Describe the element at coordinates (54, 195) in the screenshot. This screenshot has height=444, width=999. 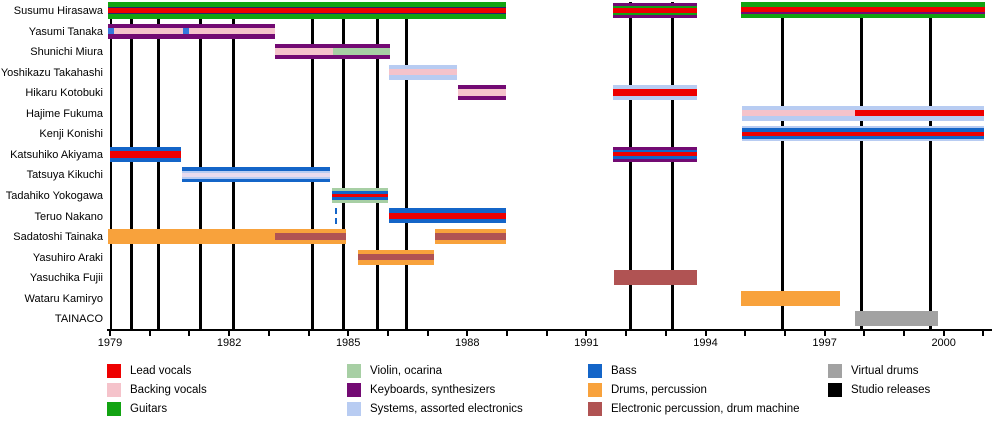
I see `member-label: Tadahiko Yokogawa` at that location.